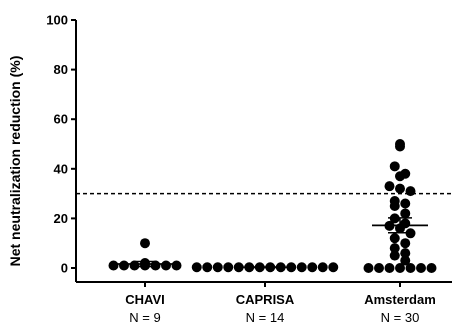 This screenshot has height=333, width=458. Describe the element at coordinates (265, 317) in the screenshot. I see `sample-size-label: N = 14` at that location.